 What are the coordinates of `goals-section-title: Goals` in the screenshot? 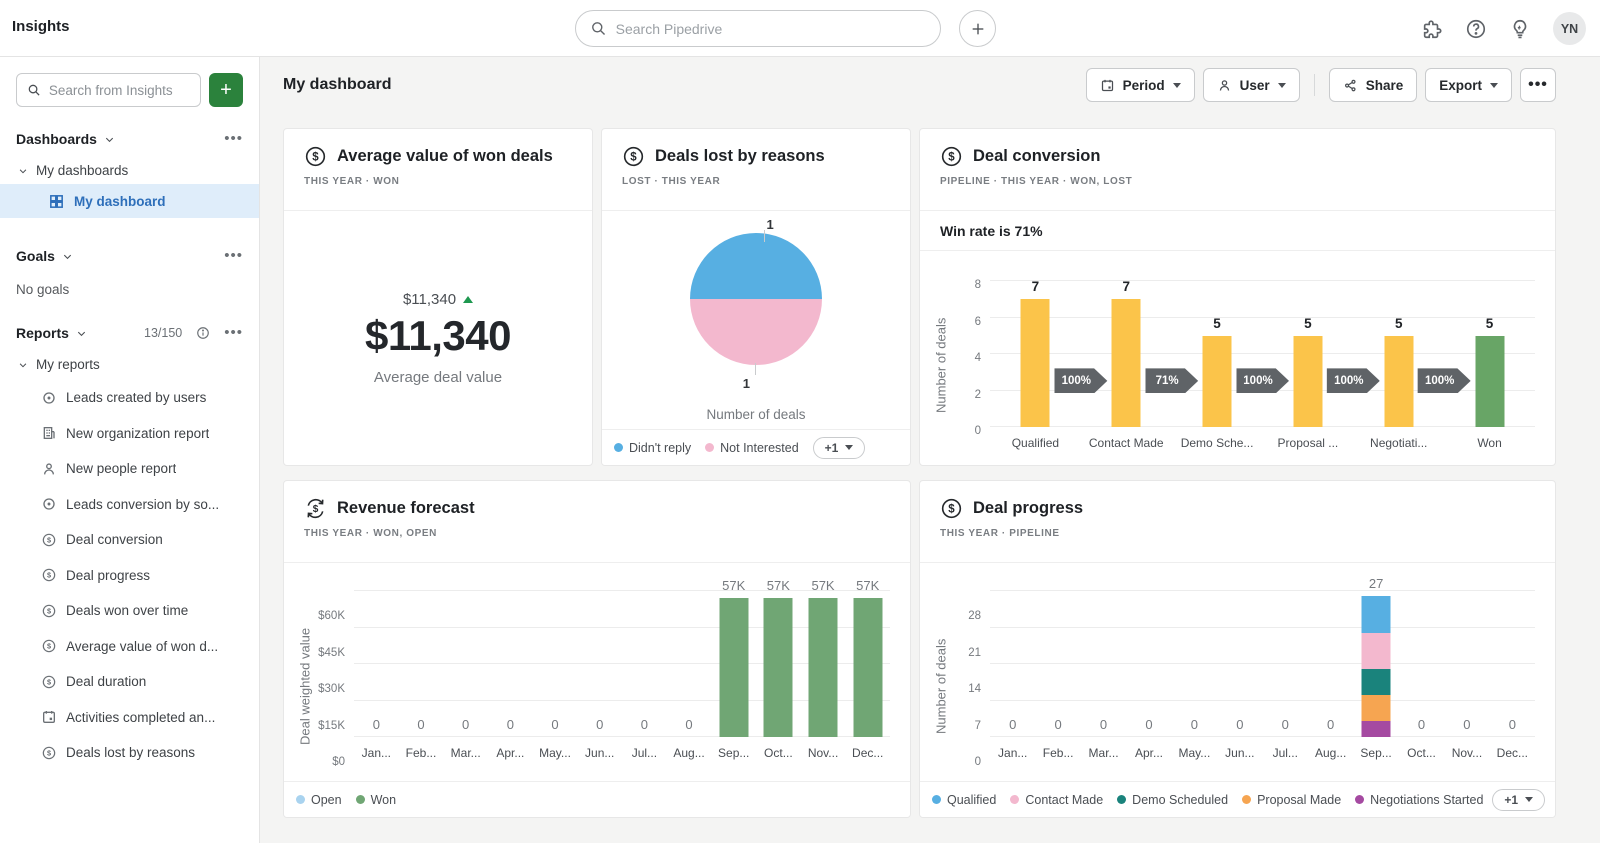 It's located at (35, 256).